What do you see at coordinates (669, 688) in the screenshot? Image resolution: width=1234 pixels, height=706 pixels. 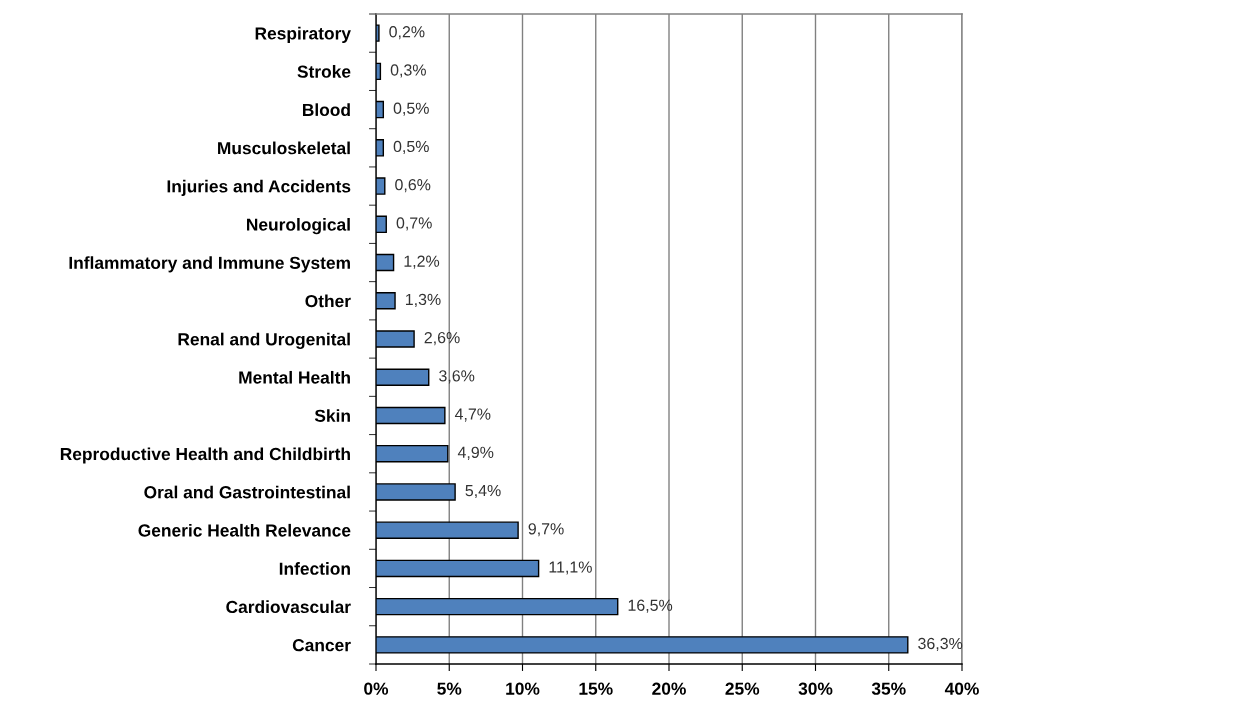 I see `x-tick-label: 20%` at bounding box center [669, 688].